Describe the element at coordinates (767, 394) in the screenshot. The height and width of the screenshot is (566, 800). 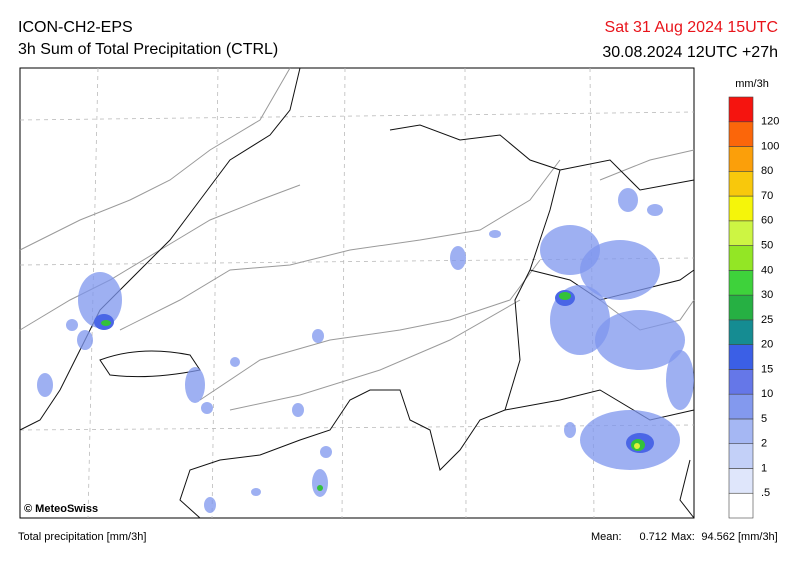
I see `legend-label: 10` at that location.